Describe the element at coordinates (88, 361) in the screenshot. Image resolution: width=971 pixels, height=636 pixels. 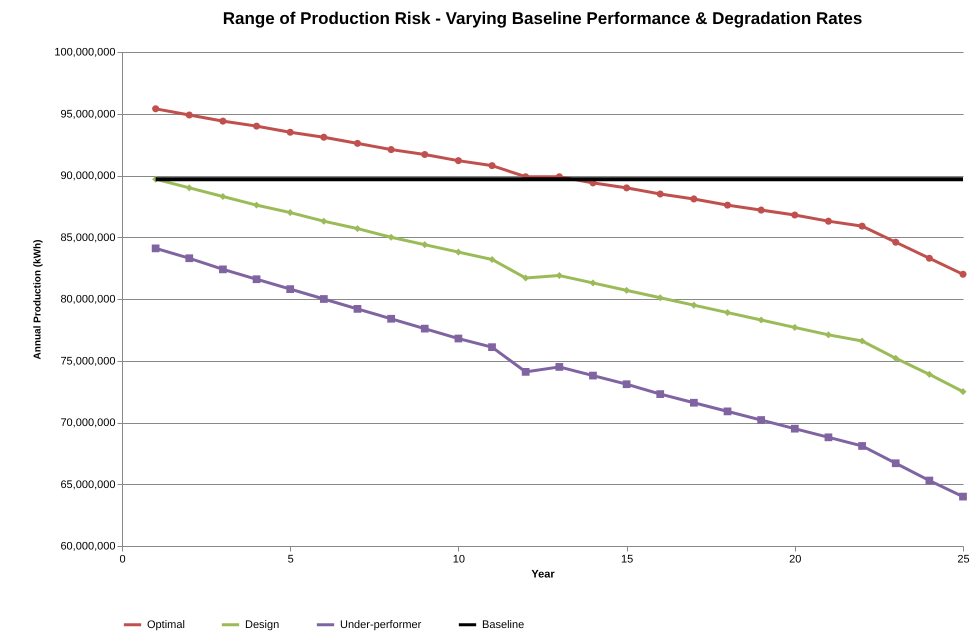
I see `y-tick-label: 75,000,000` at that location.